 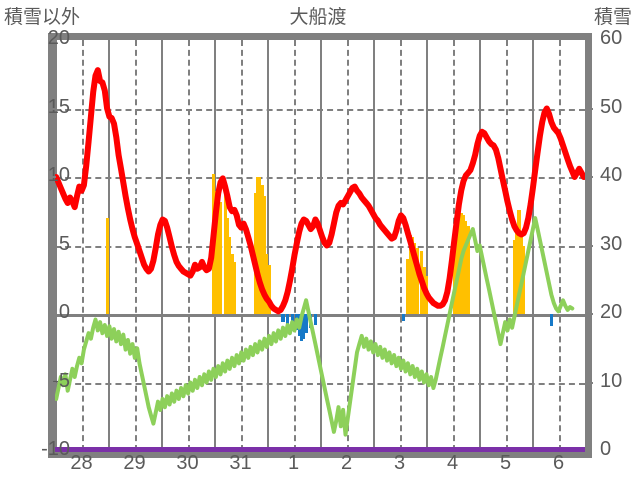 I want to click on chart-title: 大船渡, so click(x=318, y=17).